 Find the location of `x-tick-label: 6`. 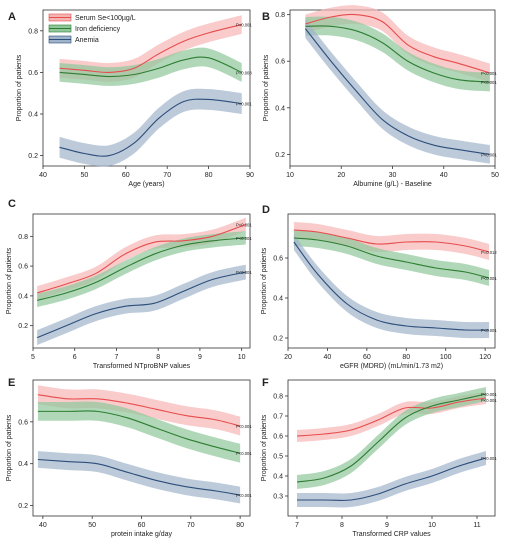

x-tick-label: 6 is located at coordinates (75, 357).